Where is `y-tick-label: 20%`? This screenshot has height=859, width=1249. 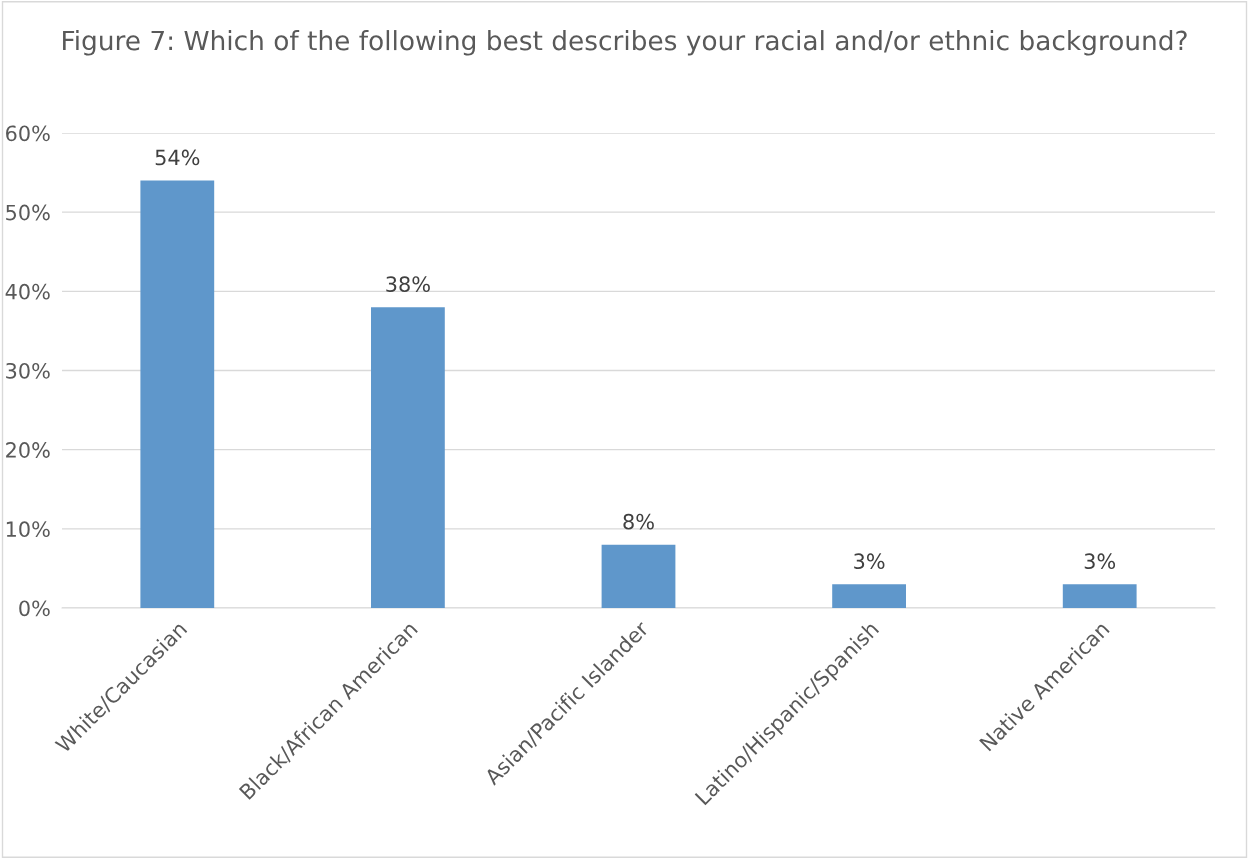 y-tick-label: 20% is located at coordinates (28, 450).